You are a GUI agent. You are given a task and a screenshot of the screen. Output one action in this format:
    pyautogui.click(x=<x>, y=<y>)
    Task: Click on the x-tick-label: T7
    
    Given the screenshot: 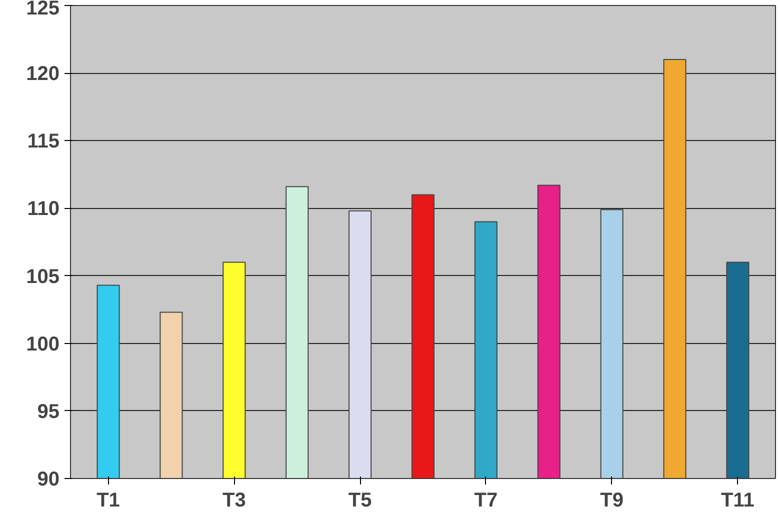 What is the action you would take?
    pyautogui.click(x=486, y=501)
    